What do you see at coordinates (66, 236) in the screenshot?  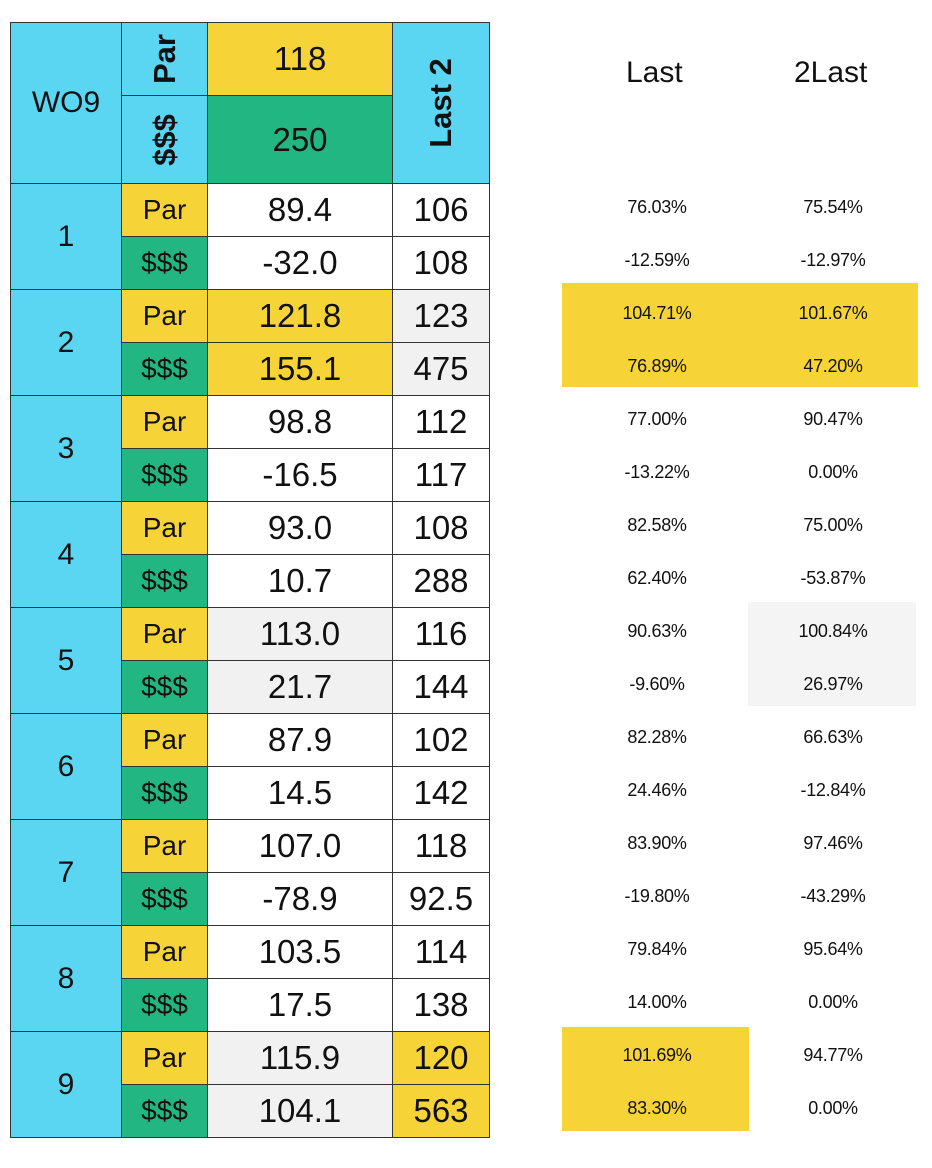 I see `row-number: 1` at bounding box center [66, 236].